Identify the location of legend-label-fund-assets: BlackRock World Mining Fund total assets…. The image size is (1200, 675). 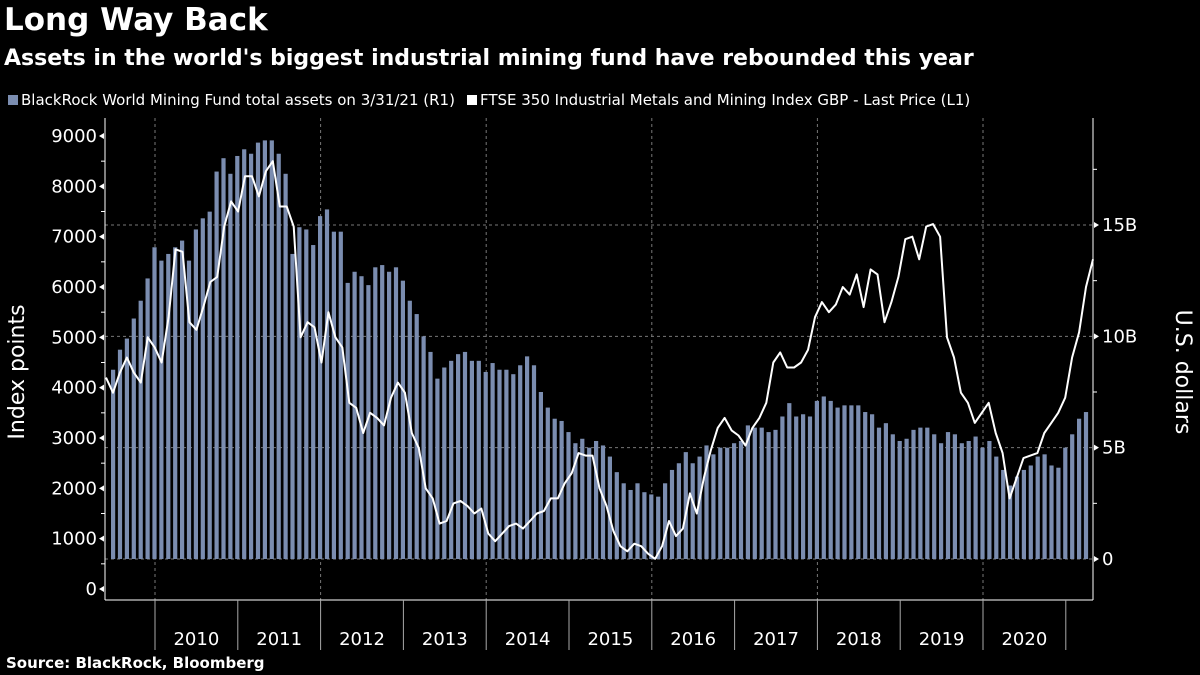
(238, 100).